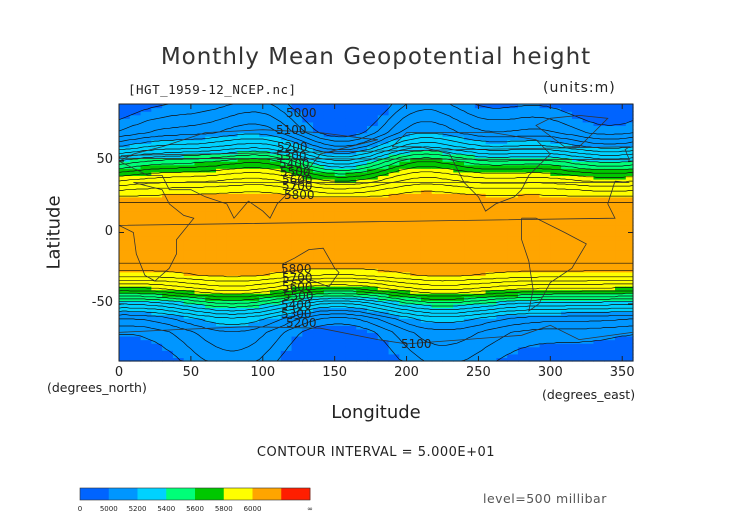  What do you see at coordinates (375, 321) in the screenshot?
I see `contour-line` at bounding box center [375, 321].